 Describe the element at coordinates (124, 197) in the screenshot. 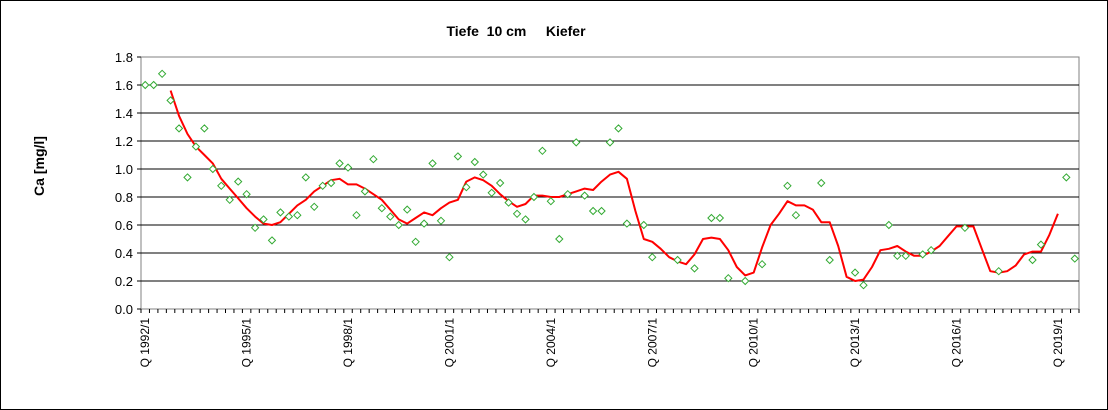

I see `y-tick-label: 0.8` at that location.